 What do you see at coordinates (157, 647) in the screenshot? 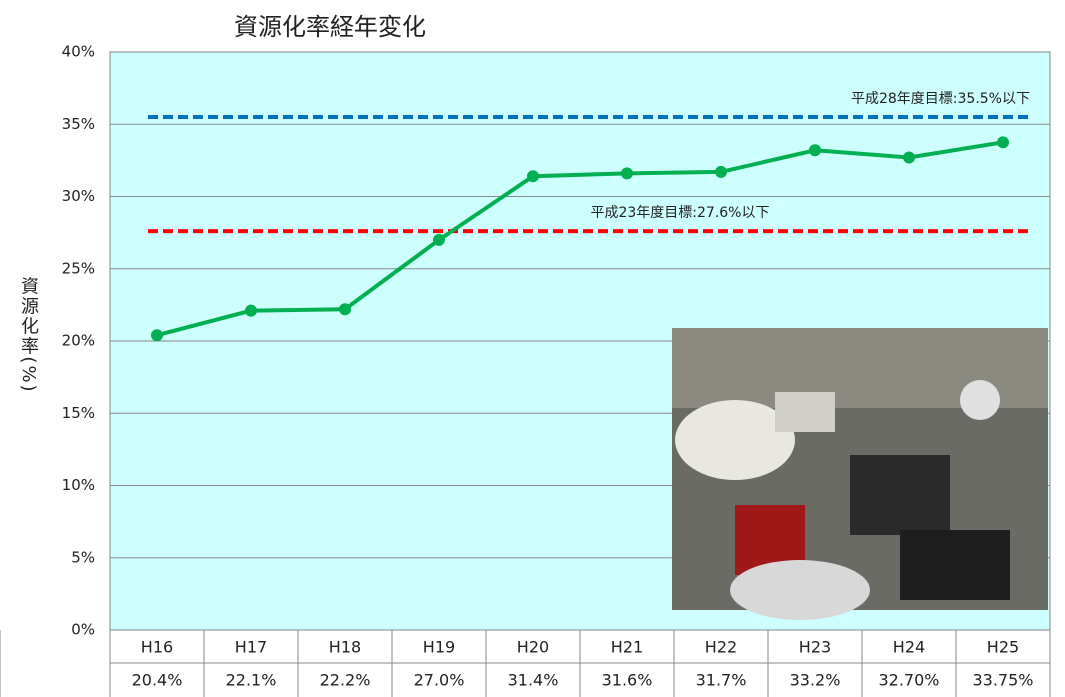
I see `x-tick-label: H16` at bounding box center [157, 647].